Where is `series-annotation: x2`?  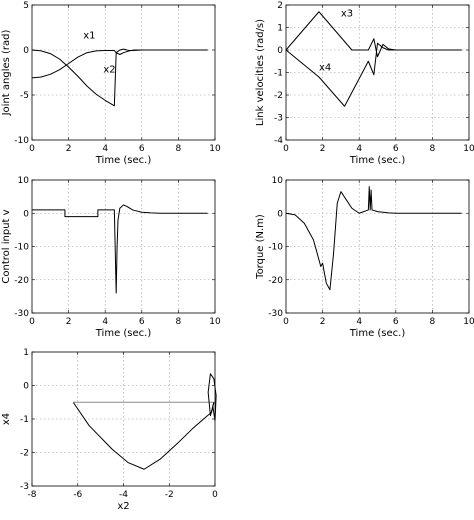
series-annotation: x2 is located at coordinates (109, 70).